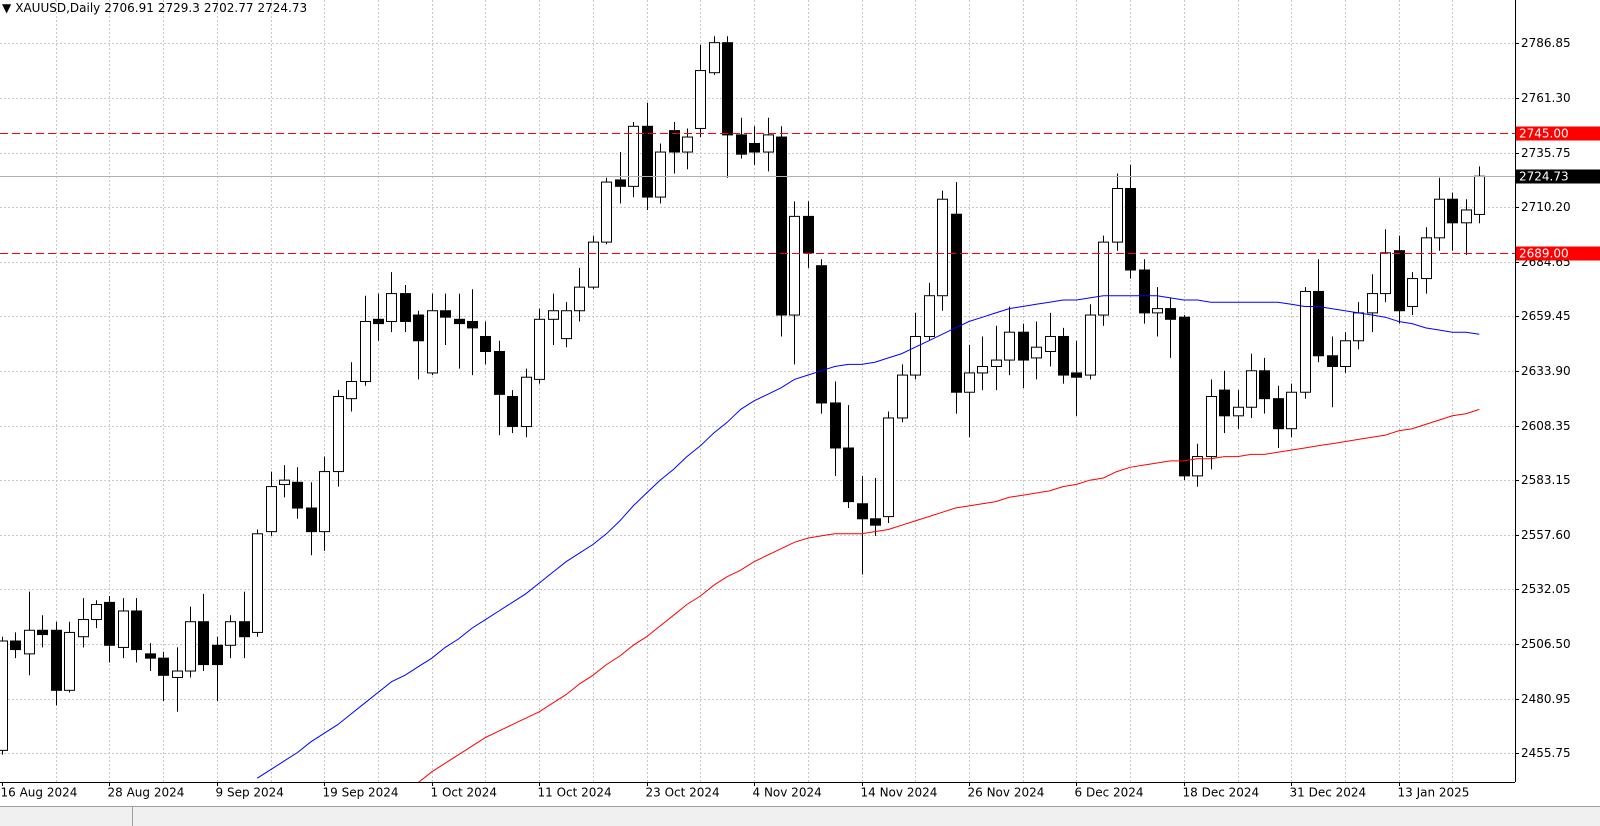  I want to click on x-tick-label: 4 Nov 2024, so click(787, 793).